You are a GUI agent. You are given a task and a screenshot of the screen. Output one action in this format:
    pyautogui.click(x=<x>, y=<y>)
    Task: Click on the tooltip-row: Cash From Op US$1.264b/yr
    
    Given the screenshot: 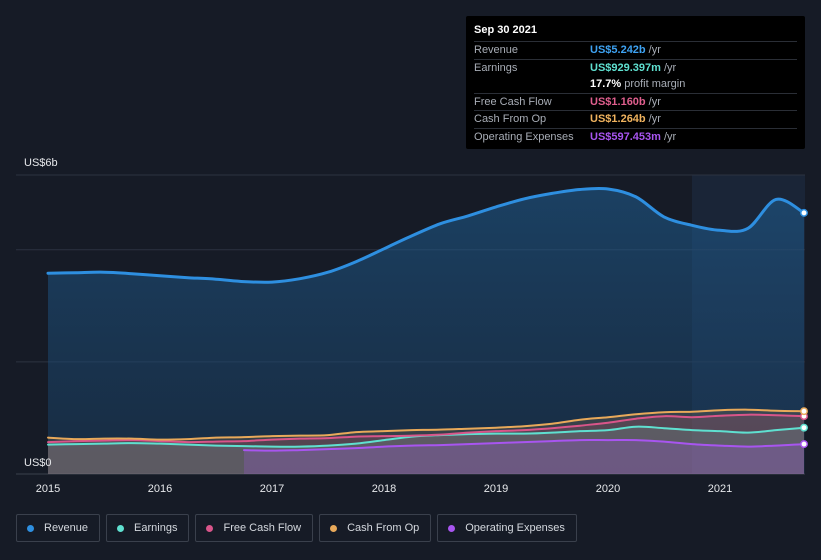 What is the action you would take?
    pyautogui.click(x=635, y=119)
    